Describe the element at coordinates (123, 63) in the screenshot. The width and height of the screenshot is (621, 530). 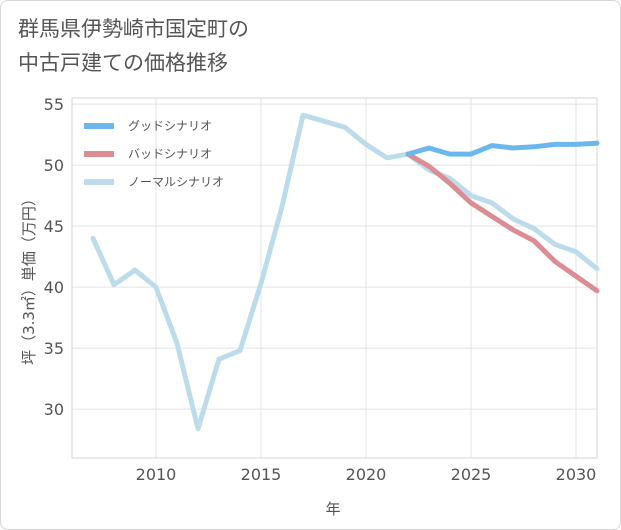
I see `chart-title-line-2: 中古戸建ての価格推移` at that location.